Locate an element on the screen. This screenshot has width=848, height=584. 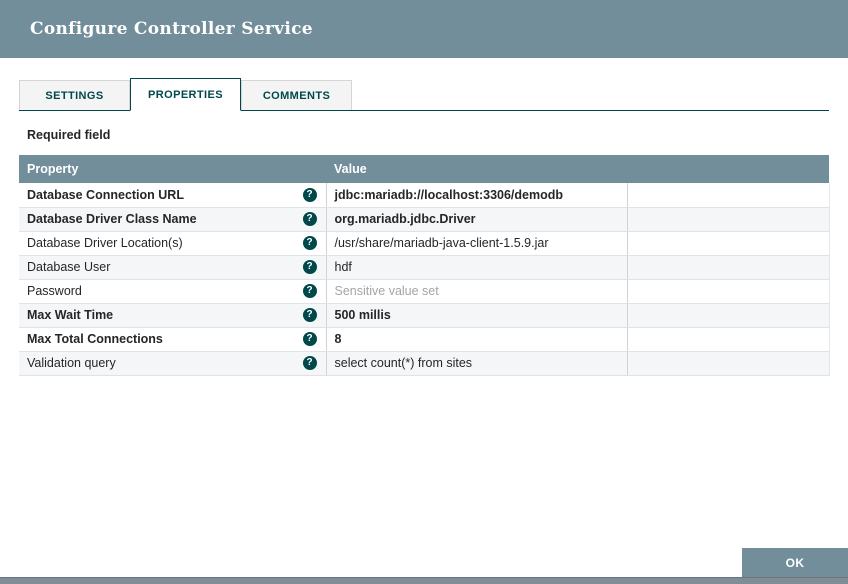
property-value-cell: select count(*) from sites is located at coordinates (476, 363).